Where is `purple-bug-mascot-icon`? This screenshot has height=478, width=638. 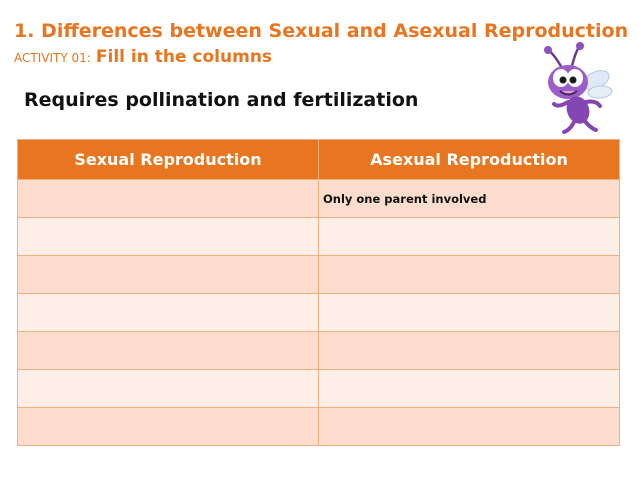 purple-bug-mascot-icon is located at coordinates (578, 88).